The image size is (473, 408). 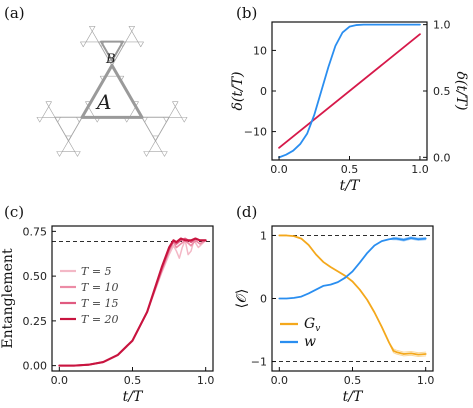 What do you see at coordinates (238, 90) in the screenshot?
I see `panel-b-ylabel-left: δ(t/T)` at bounding box center [238, 90].